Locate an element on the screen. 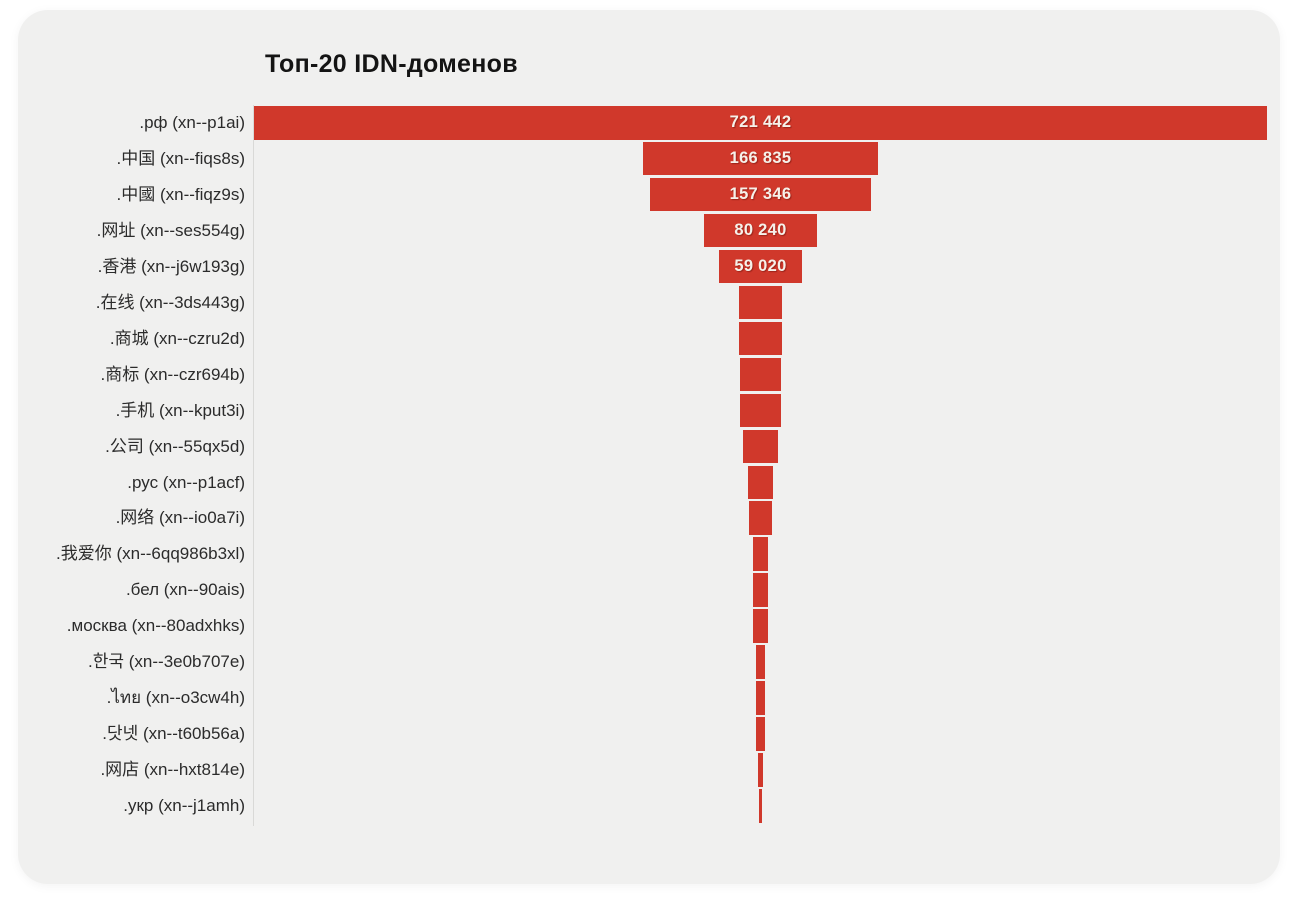 The height and width of the screenshot is (901, 1294). category-label: .网络 (xn--io0a7i) is located at coordinates (180, 518).